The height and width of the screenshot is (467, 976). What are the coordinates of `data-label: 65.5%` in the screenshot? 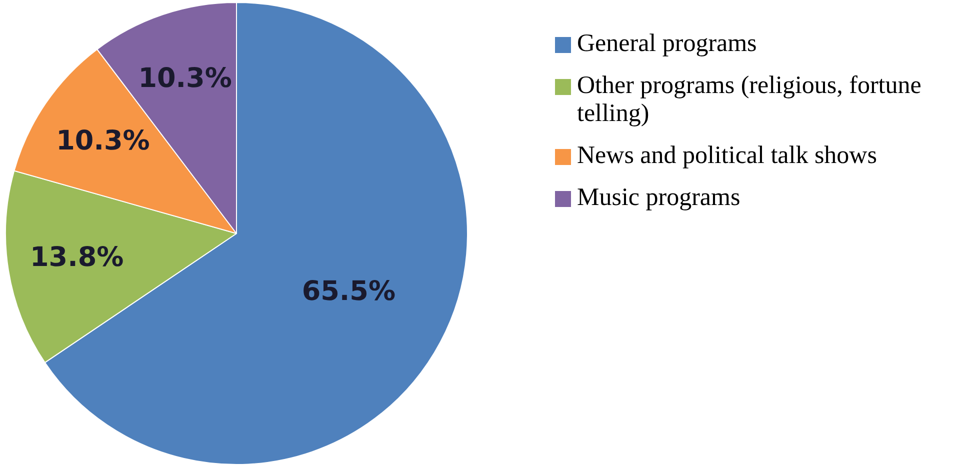 It's located at (349, 292).